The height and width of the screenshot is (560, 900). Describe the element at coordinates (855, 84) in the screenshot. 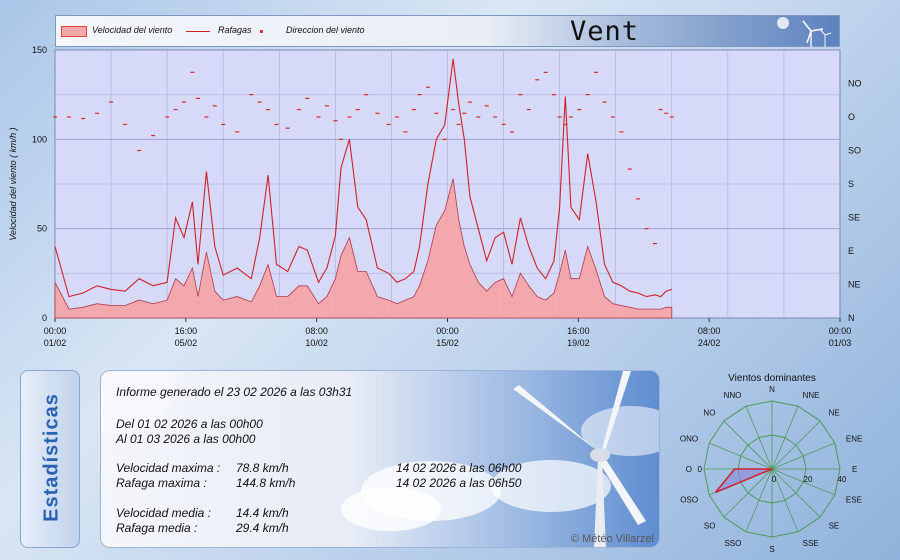

I see `direction-axis-label: NO` at that location.